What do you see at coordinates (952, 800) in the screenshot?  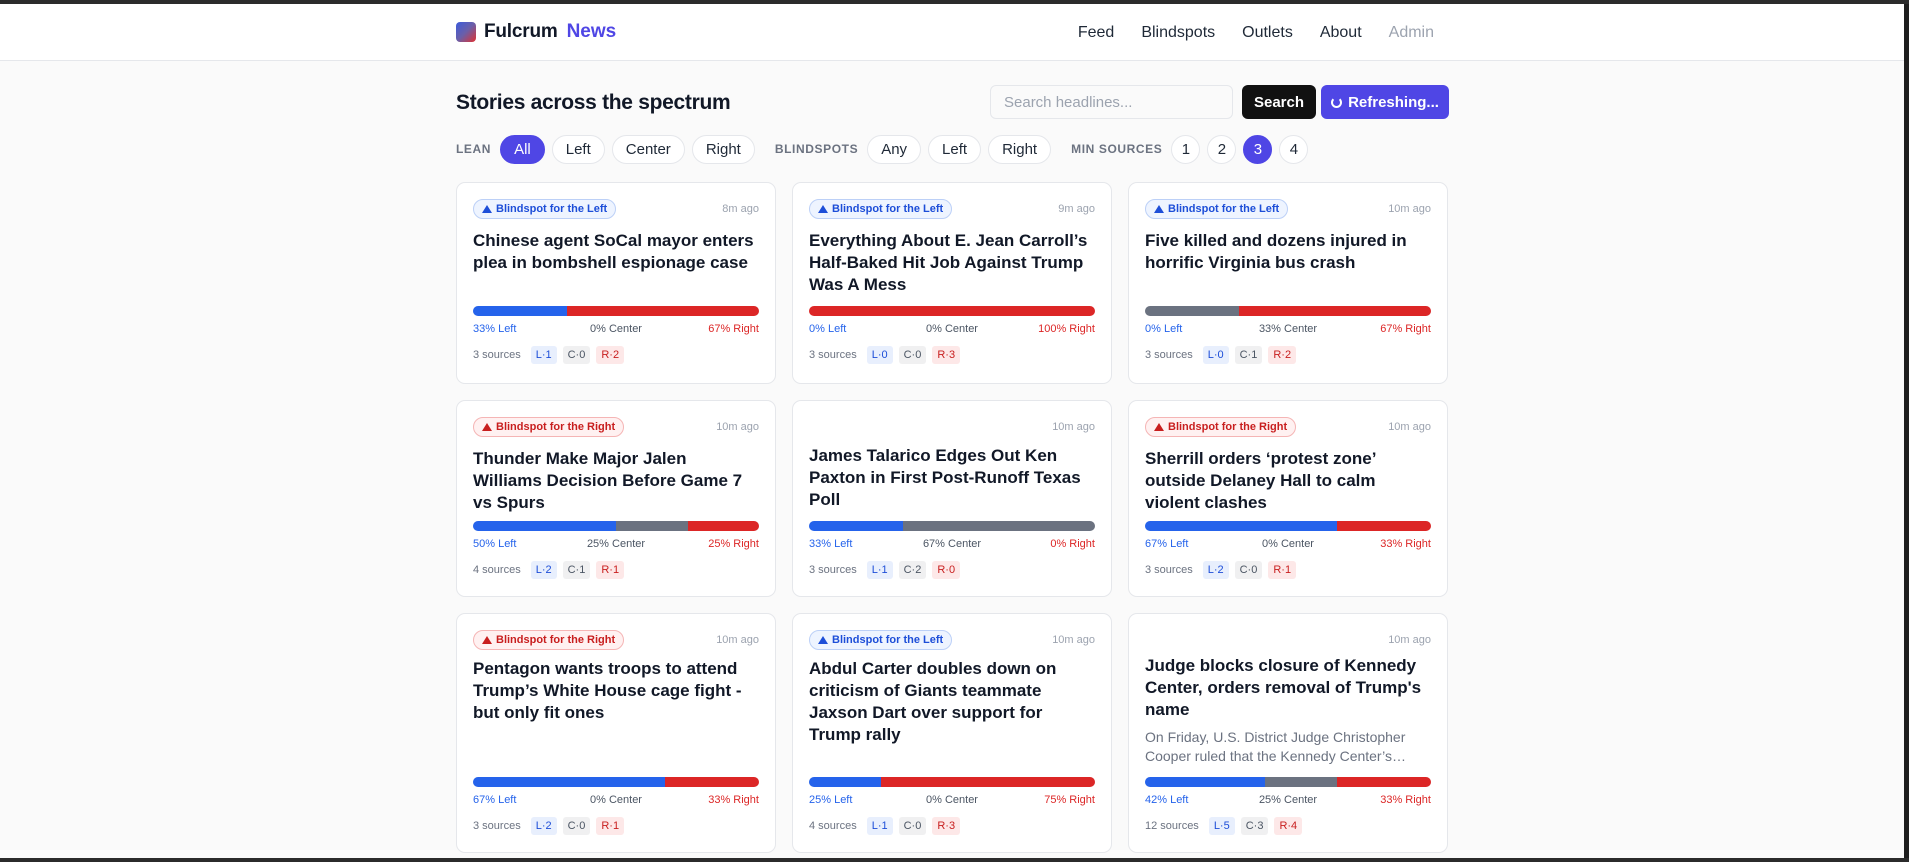 I see `bias-percentages: 25% Left 0% Center 75% Right` at bounding box center [952, 800].